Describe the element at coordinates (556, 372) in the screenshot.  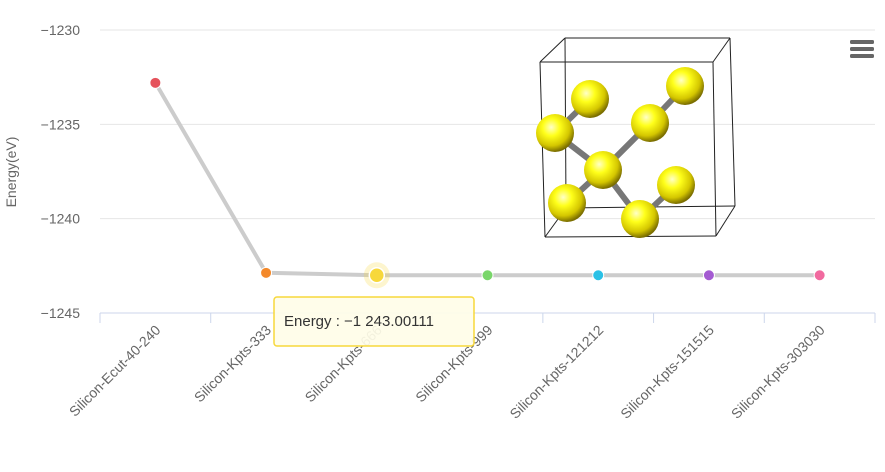
I see `x-tick-label: Silicon-Kpts-121212` at that location.